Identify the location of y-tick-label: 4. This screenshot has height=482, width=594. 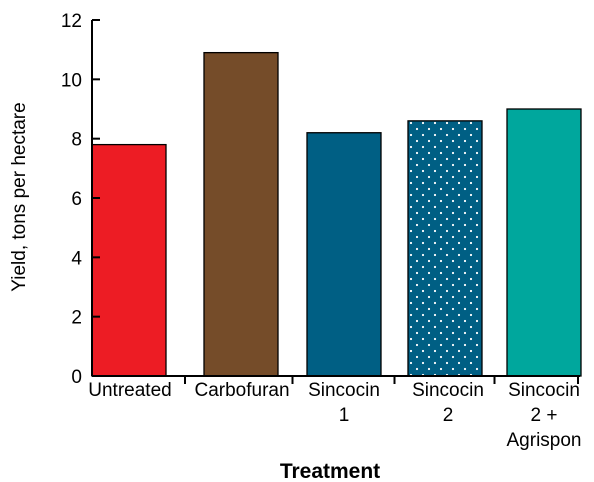
(76, 258).